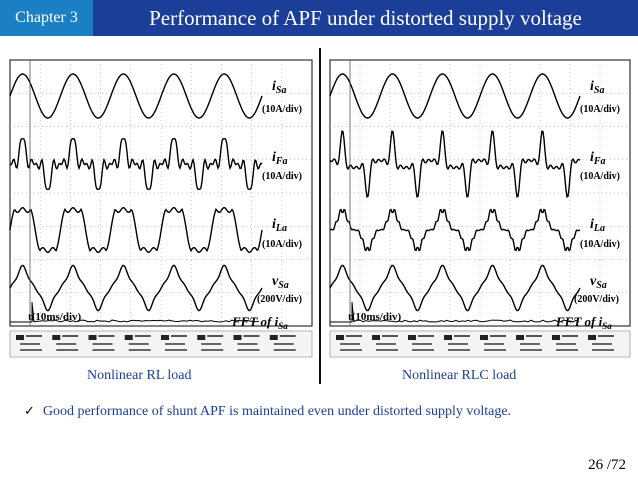 This screenshot has height=479, width=638. Describe the element at coordinates (459, 376) in the screenshot. I see `caption-right: Nonlinear RLC load` at that location.